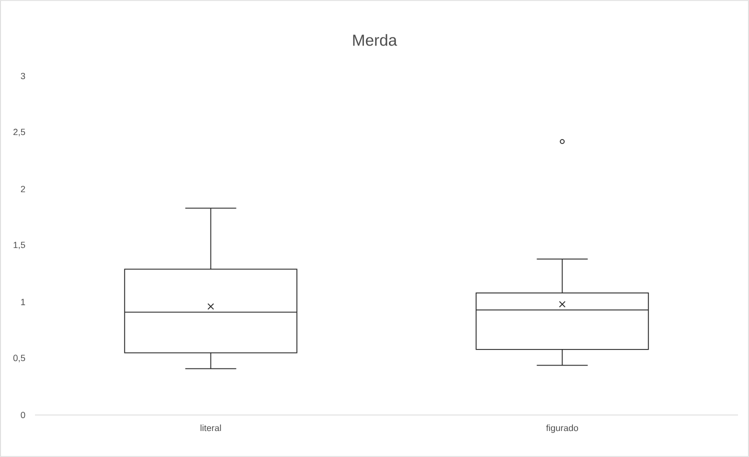 Image resolution: width=749 pixels, height=457 pixels. I want to click on y-tick-label: 1, so click(23, 302).